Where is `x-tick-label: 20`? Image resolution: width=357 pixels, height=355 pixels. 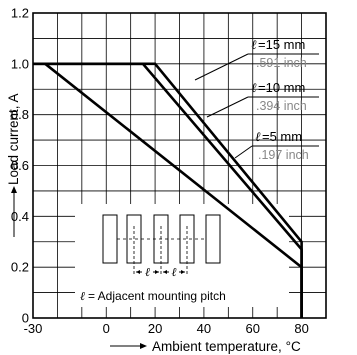
x-tick-label: 20 is located at coordinates (155, 328).